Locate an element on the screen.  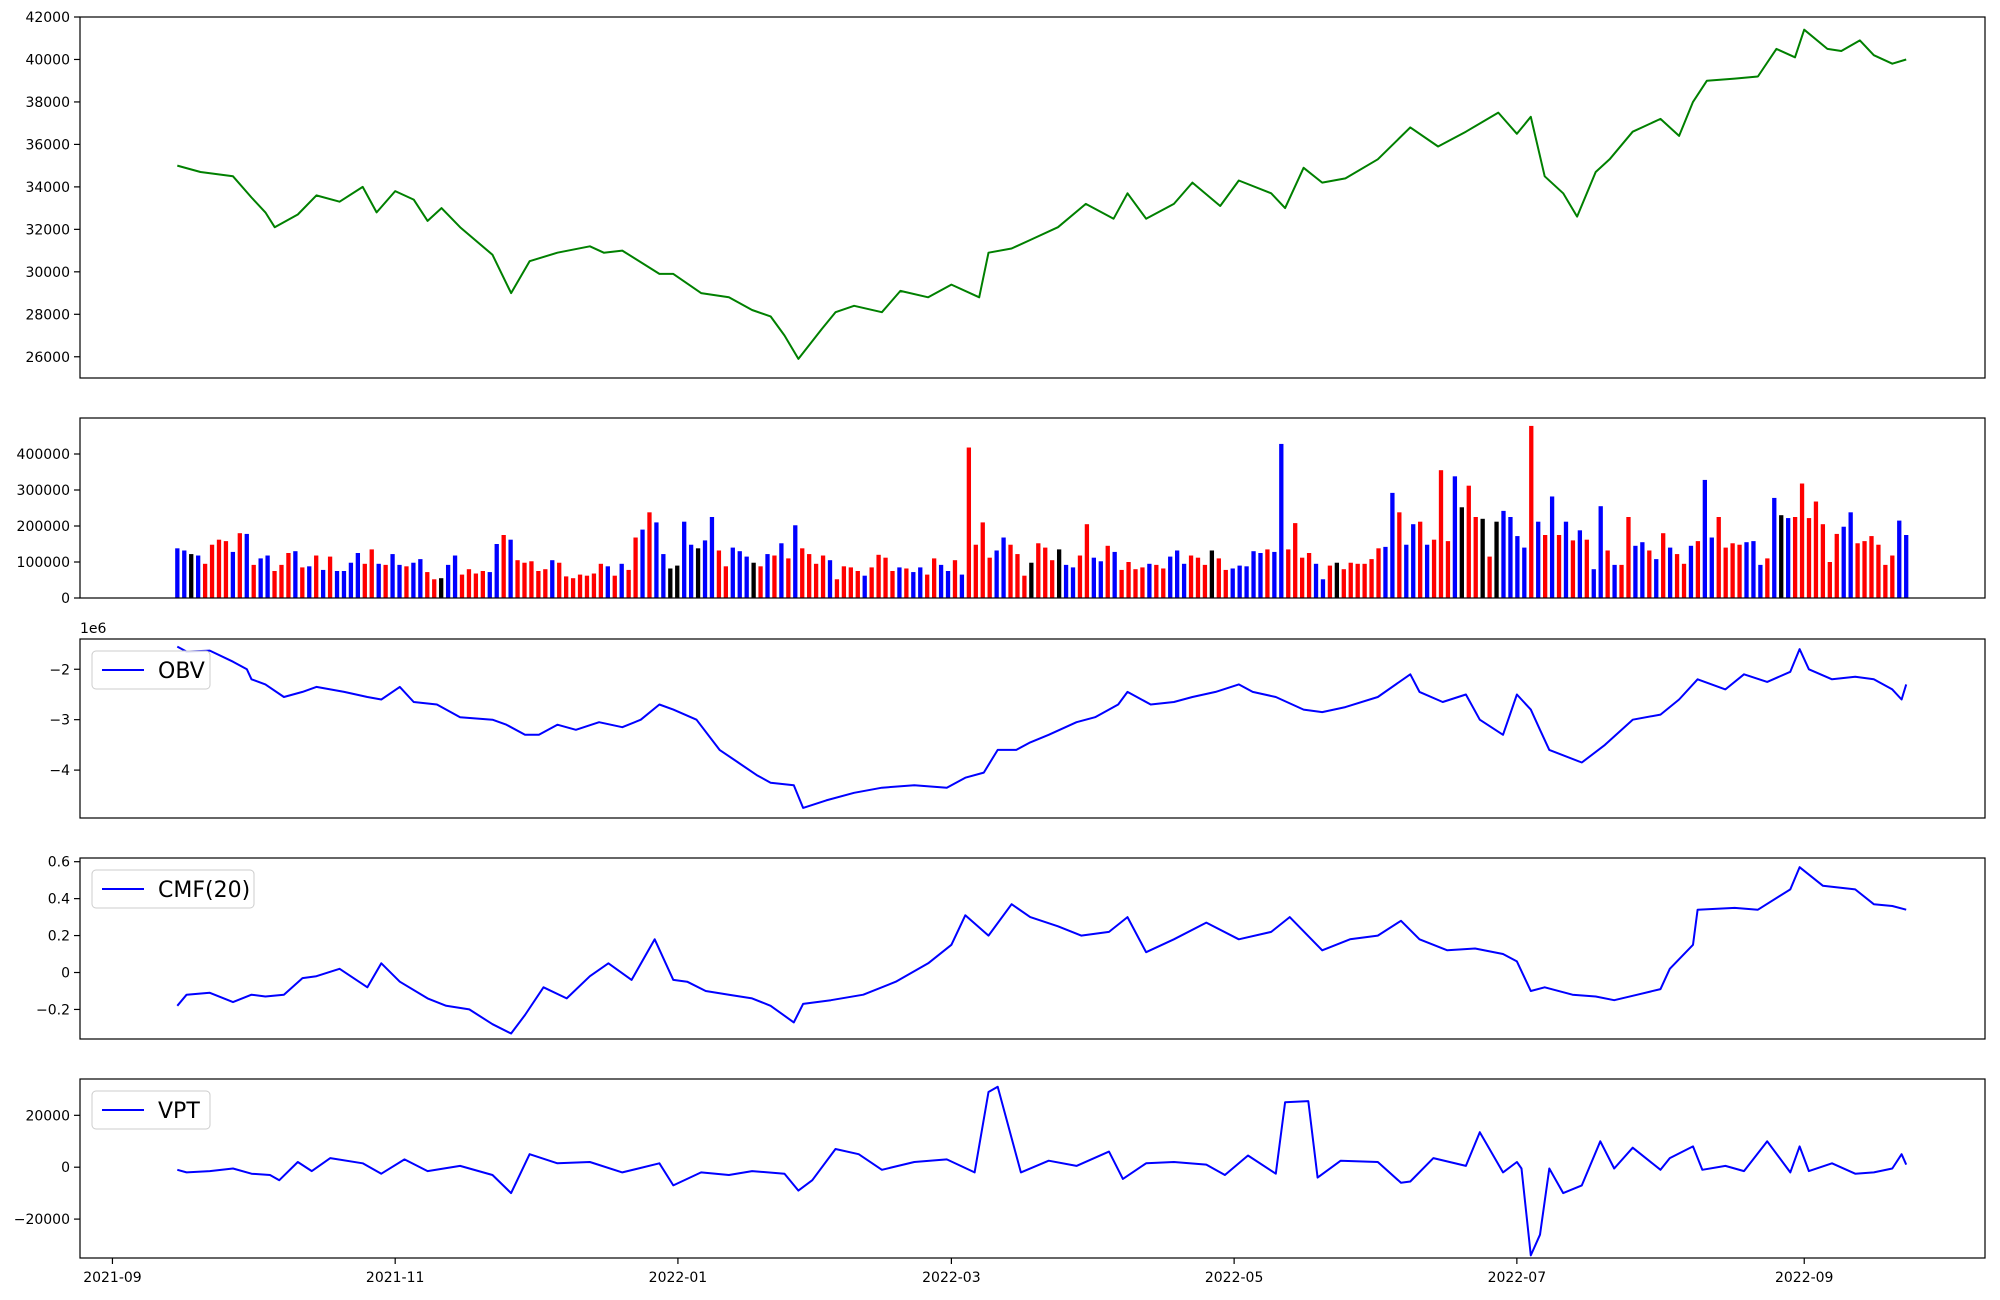
obv-legend-box is located at coordinates (151, 670).